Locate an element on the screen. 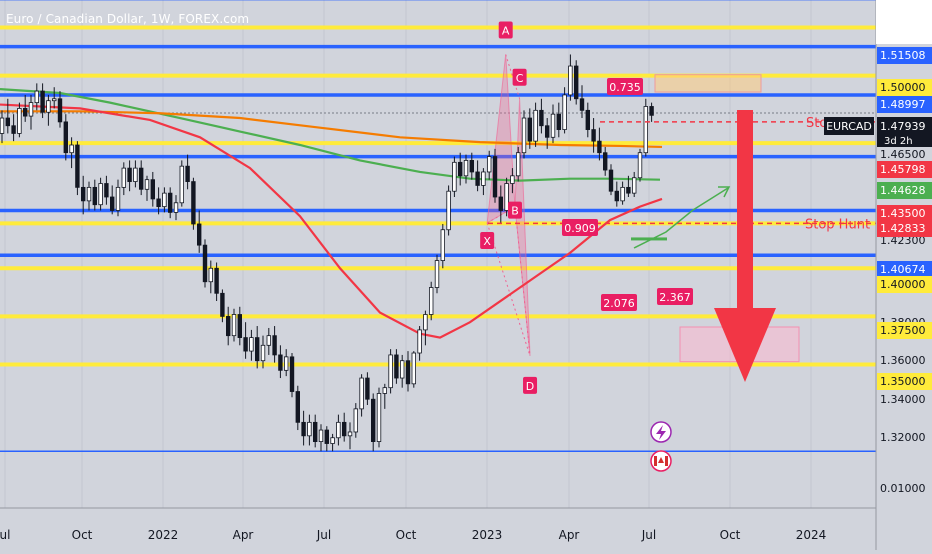  down-arrow-head is located at coordinates (745, 345).